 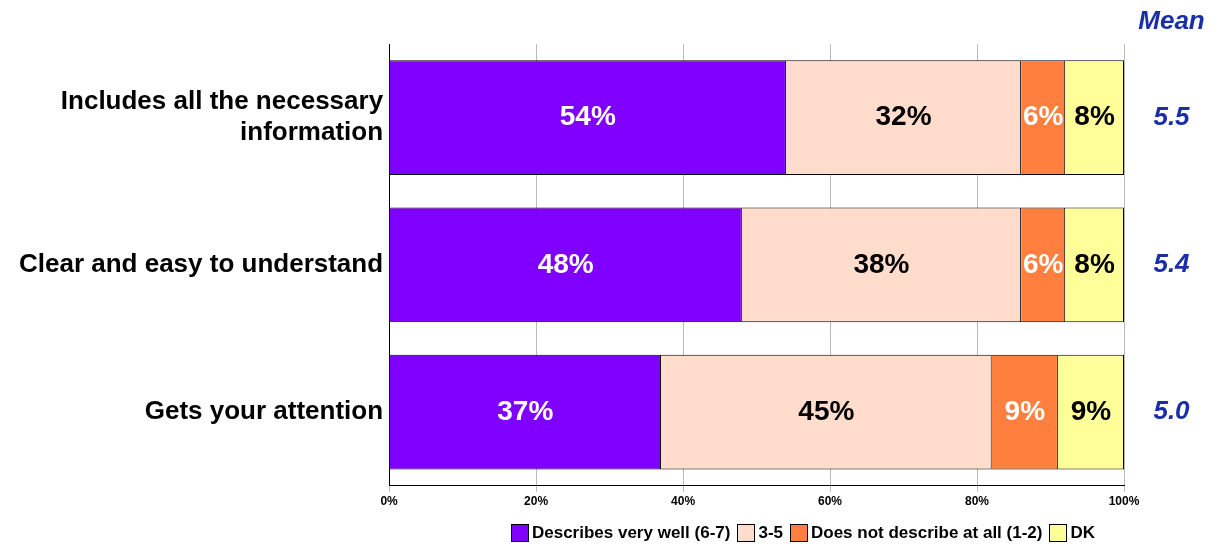 What do you see at coordinates (264, 410) in the screenshot?
I see `y-tick-label: Gets your attention` at bounding box center [264, 410].